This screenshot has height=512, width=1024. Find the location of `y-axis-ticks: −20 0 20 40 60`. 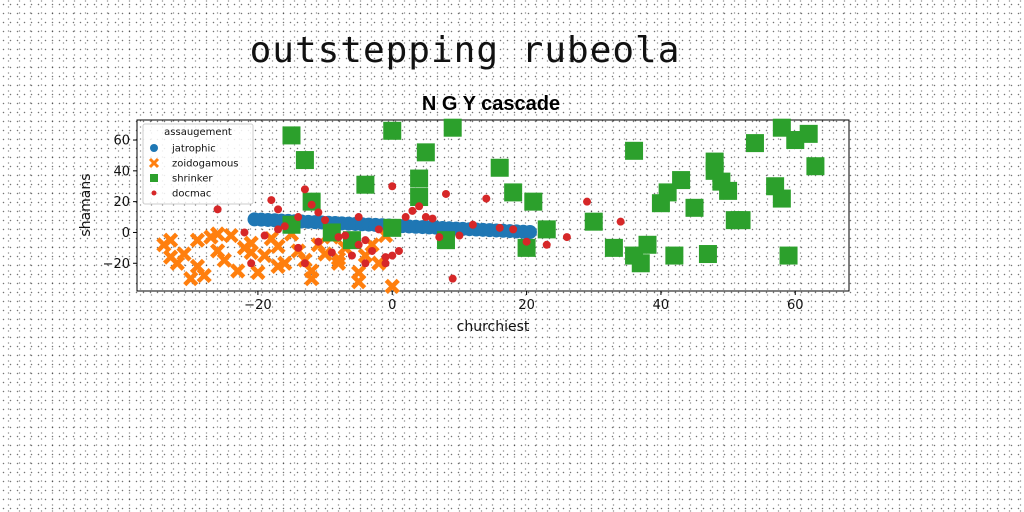

y-axis-ticks: −20 0 20 40 60 is located at coordinates (120, 203).